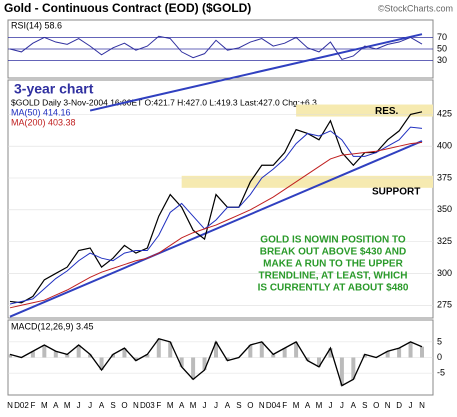  What do you see at coordinates (21, 405) in the screenshot?
I see `x-tick-label: D02` at bounding box center [21, 405].